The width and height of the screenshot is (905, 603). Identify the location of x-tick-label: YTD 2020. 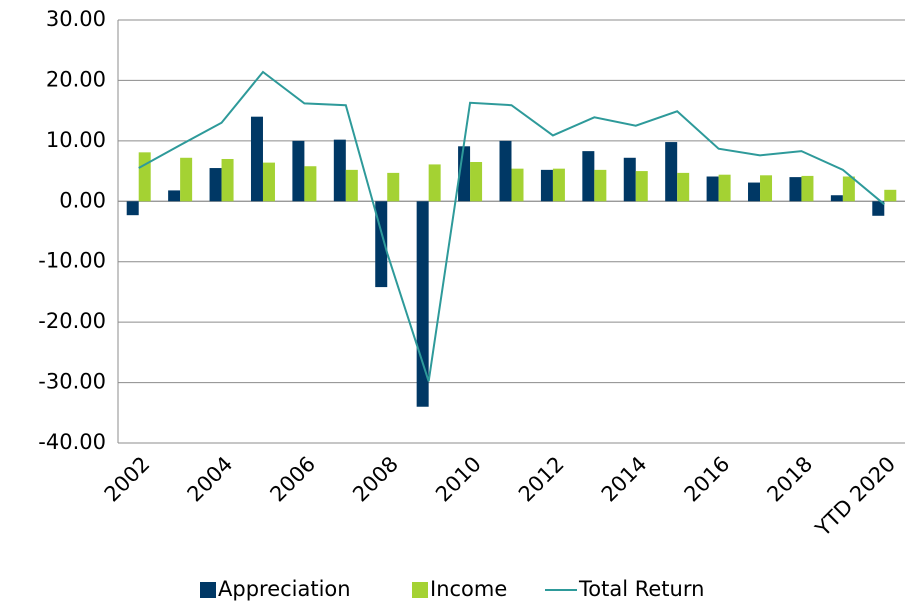
(855, 497).